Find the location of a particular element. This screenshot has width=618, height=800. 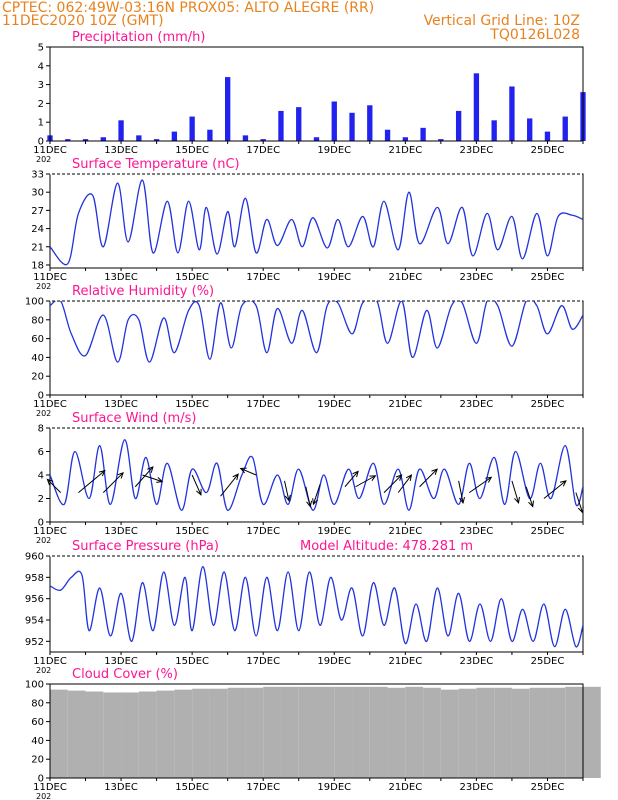

y-tick-label: 956 is located at coordinates (34, 599).